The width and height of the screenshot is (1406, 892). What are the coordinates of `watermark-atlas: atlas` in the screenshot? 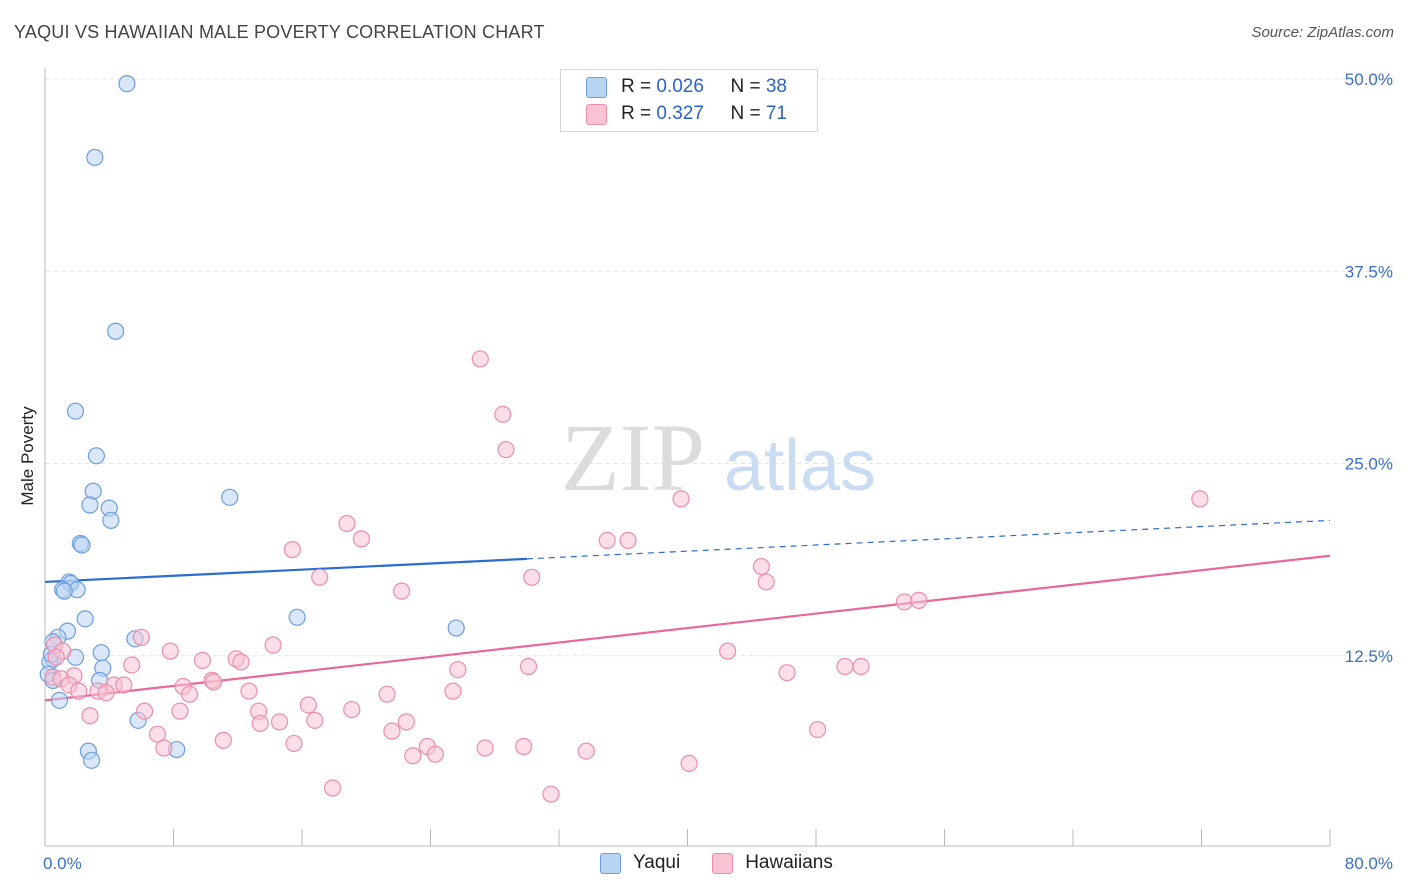 It's located at (800, 466).